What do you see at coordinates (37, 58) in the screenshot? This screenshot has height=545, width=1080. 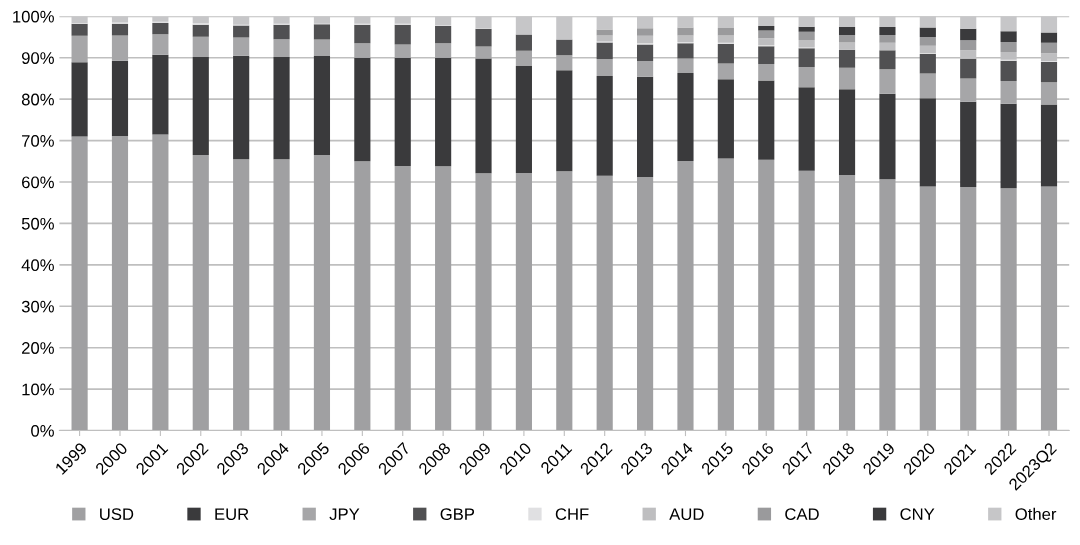 I see `y-tick-label: 90%` at bounding box center [37, 58].